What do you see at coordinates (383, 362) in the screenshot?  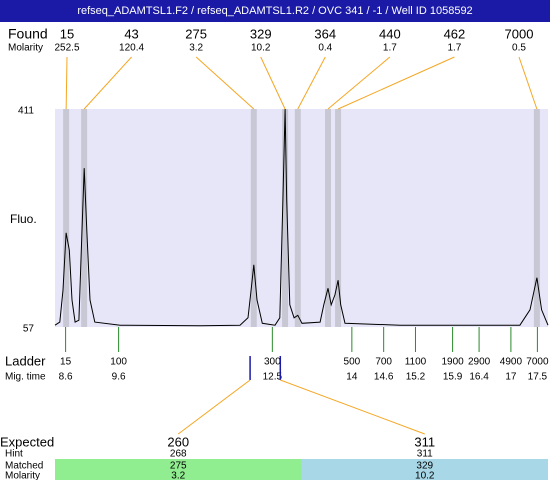 I see `ladder-size: 700` at bounding box center [383, 362].